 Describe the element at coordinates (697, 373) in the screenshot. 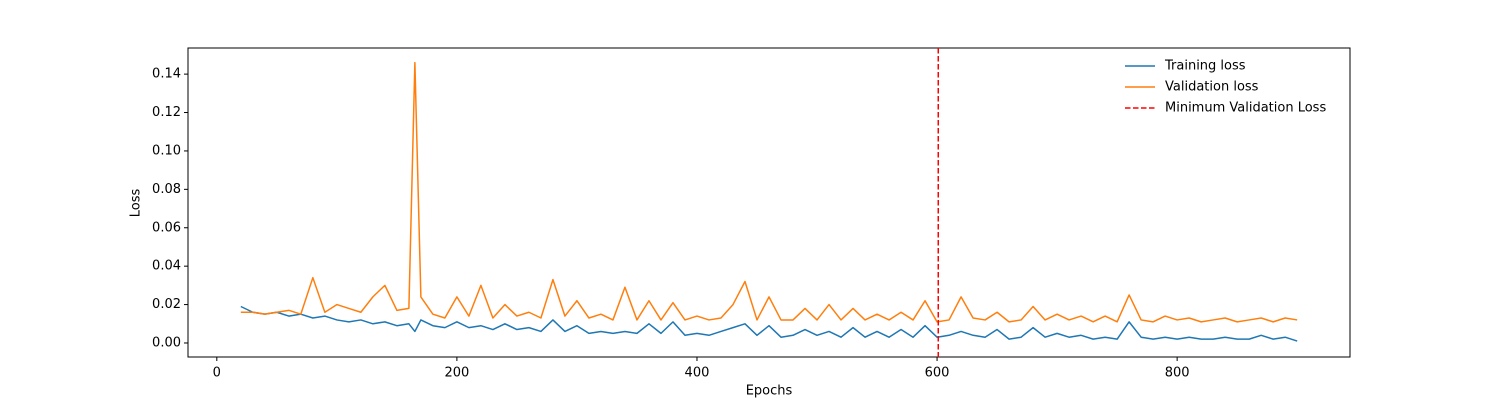

I see `x-tick-label: 400` at that location.